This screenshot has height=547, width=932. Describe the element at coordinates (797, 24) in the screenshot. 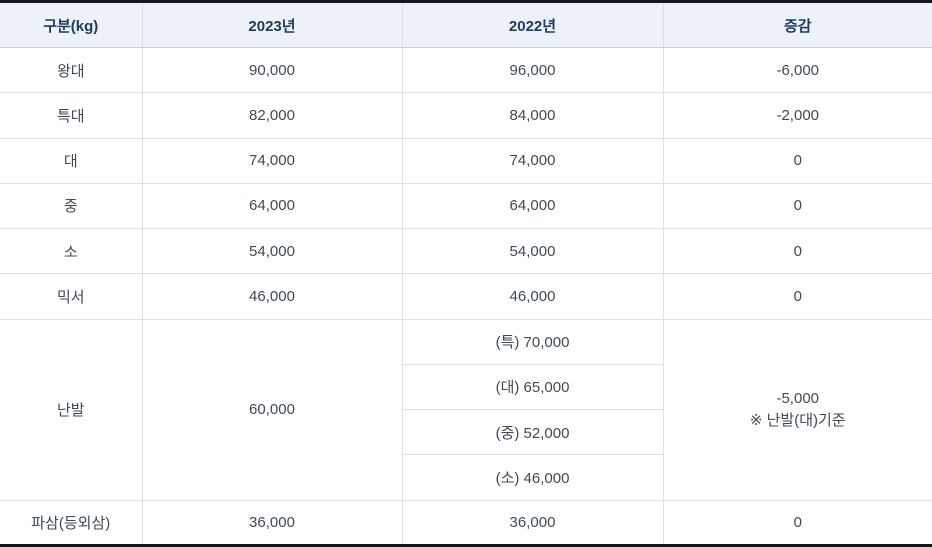

I see `column-header-change: 증감` at that location.